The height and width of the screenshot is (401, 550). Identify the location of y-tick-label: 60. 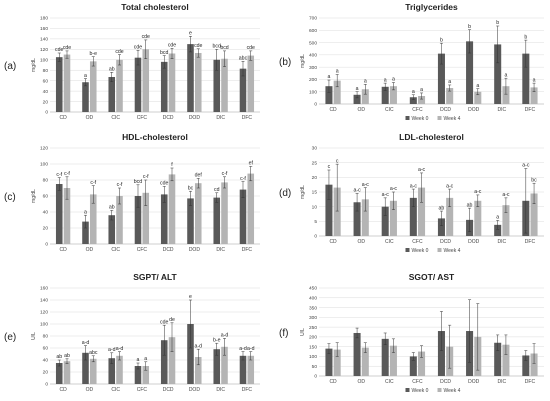
(46, 349).